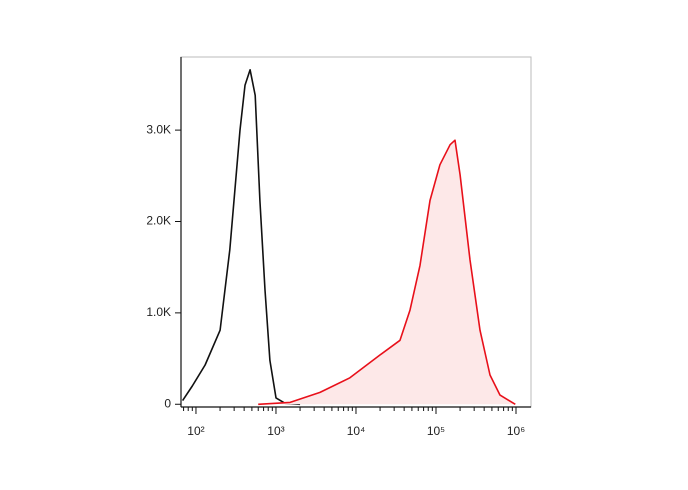 Image resolution: width=688 pixels, height=490 pixels. Describe the element at coordinates (436, 431) in the screenshot. I see `x-tick-label: 10⁵` at that location.